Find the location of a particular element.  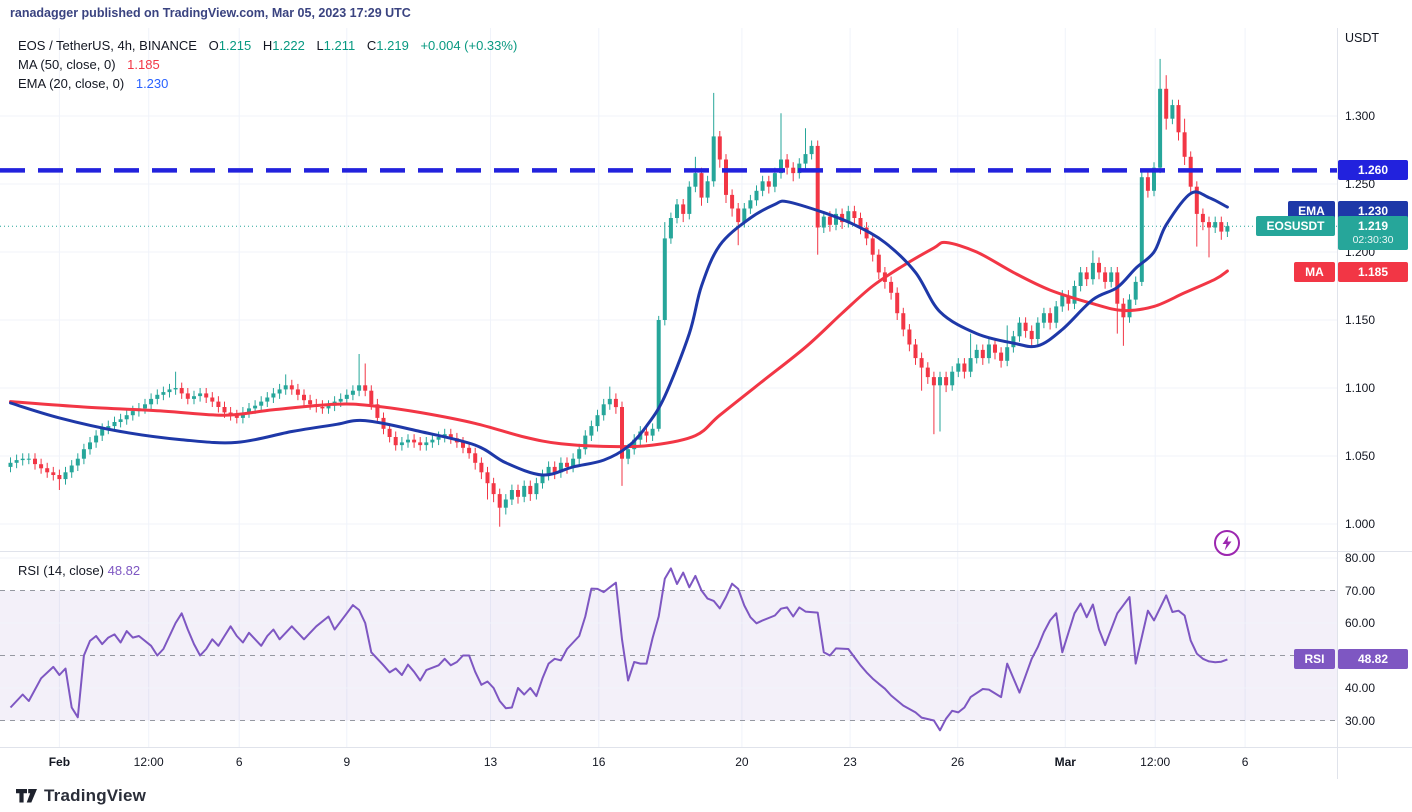

rsi-tick-label: 60.00 is located at coordinates (1360, 623).